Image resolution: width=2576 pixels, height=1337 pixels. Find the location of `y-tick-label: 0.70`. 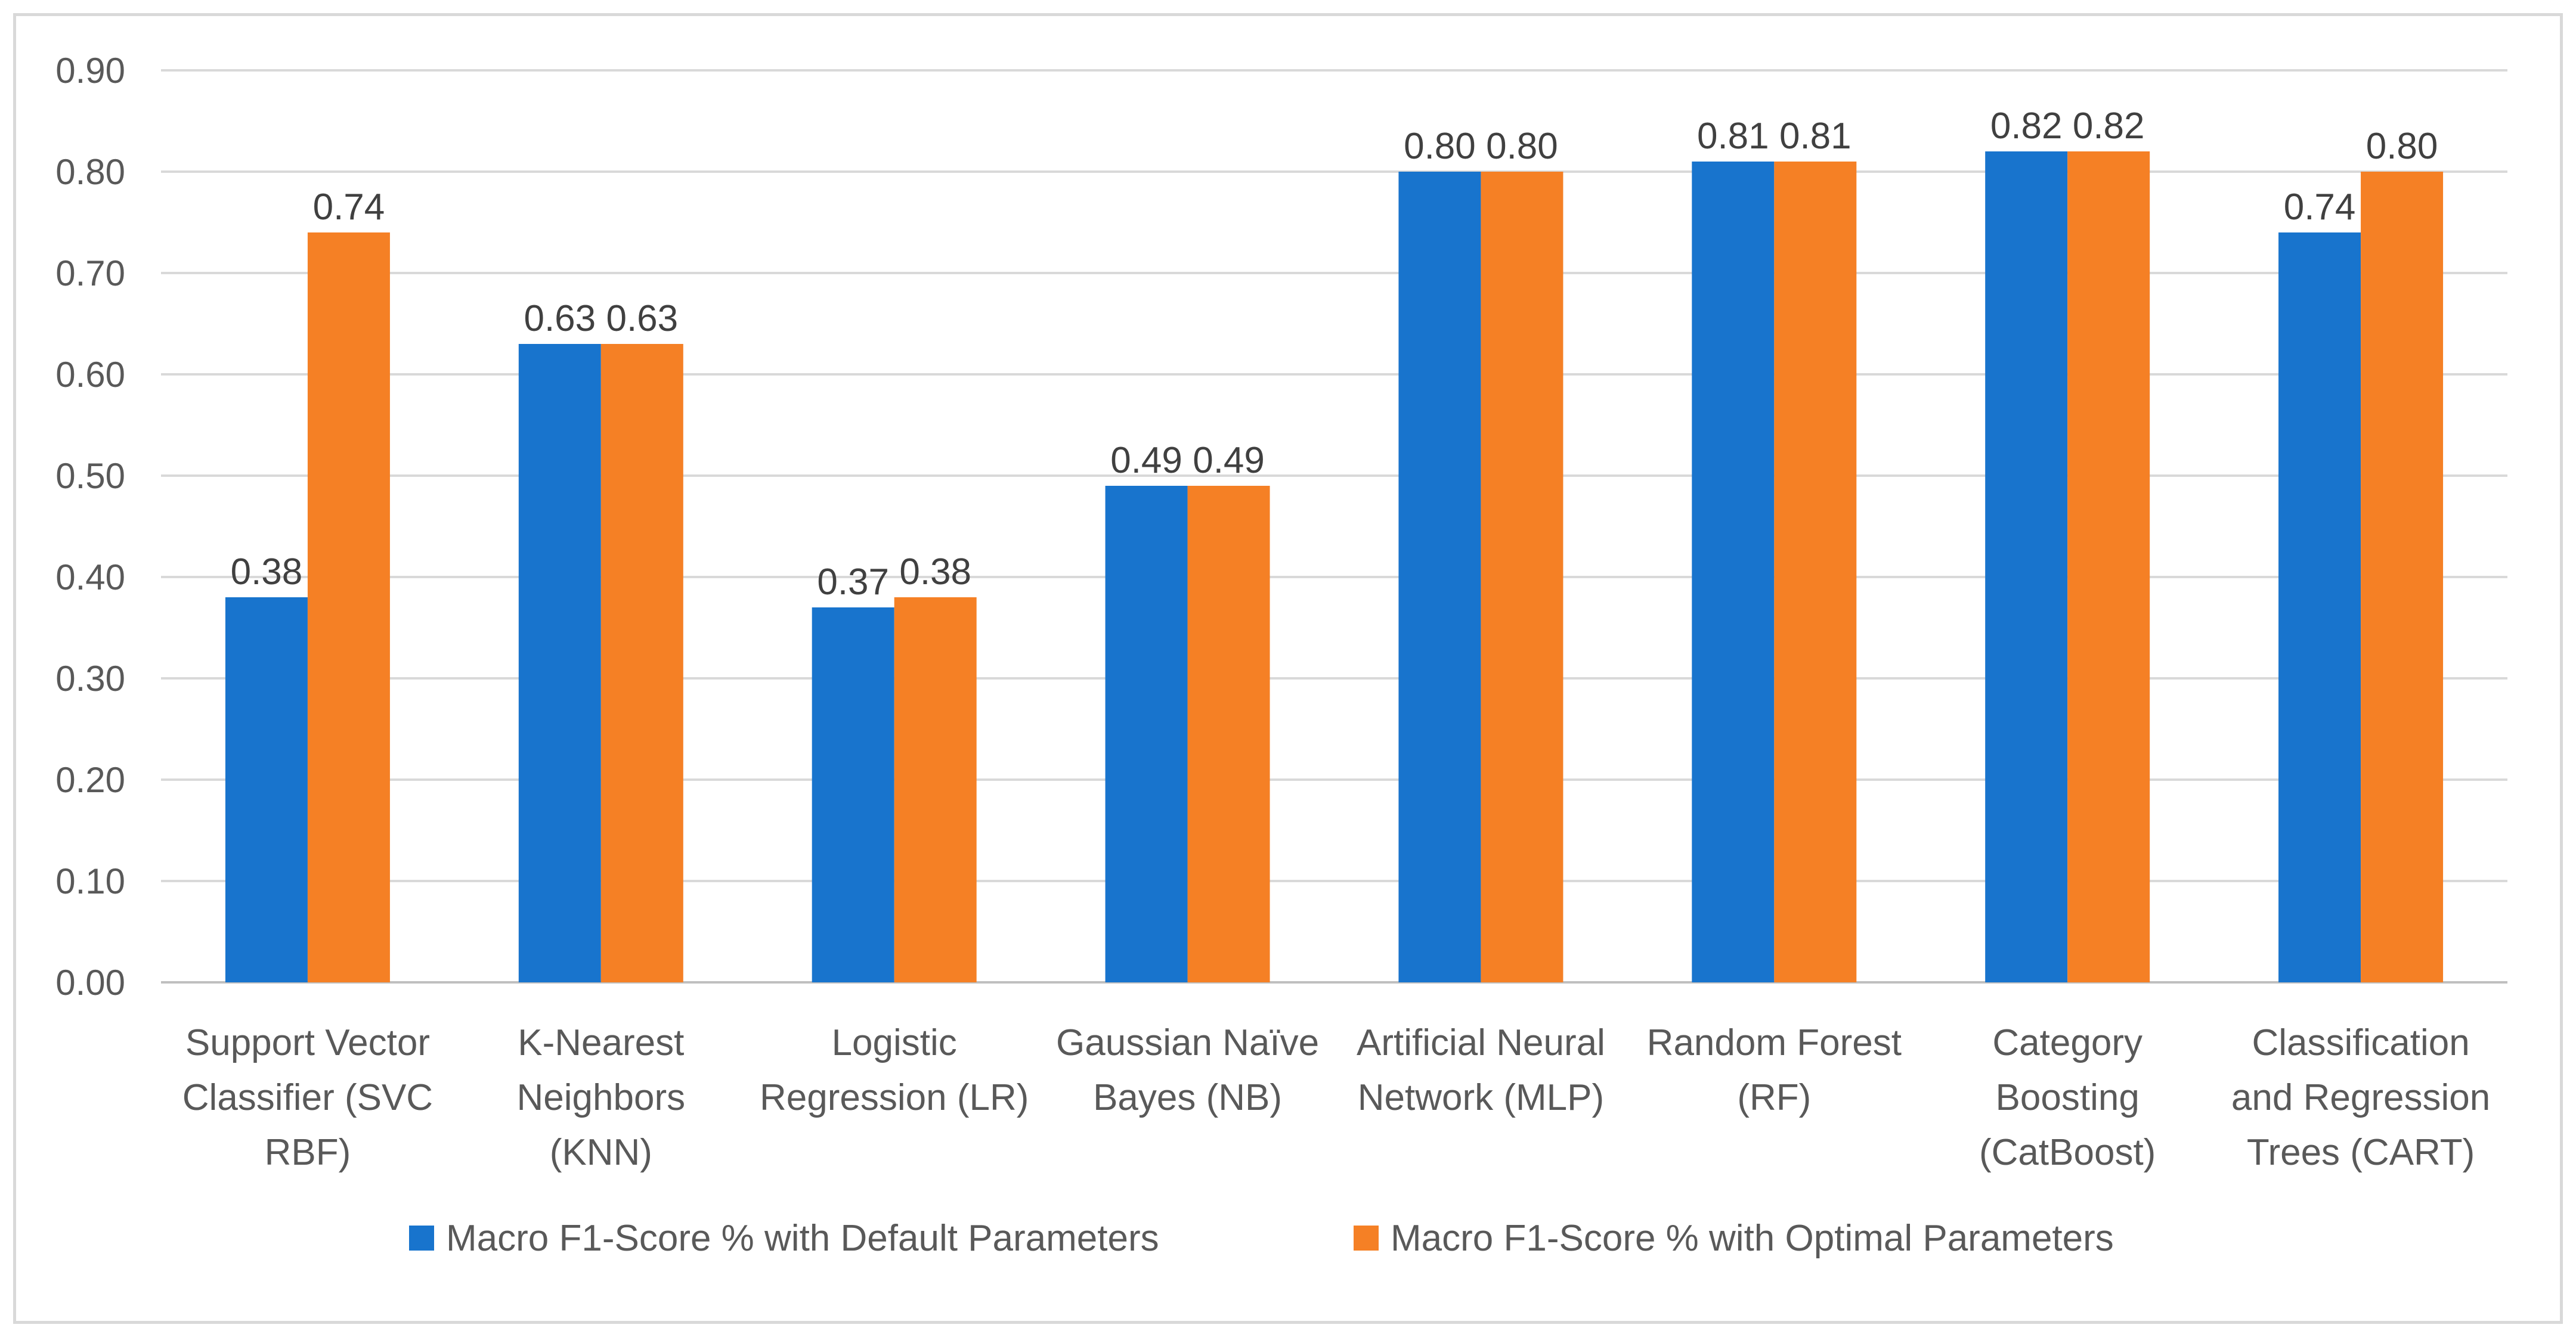

y-tick-label: 0.70 is located at coordinates (90, 273).